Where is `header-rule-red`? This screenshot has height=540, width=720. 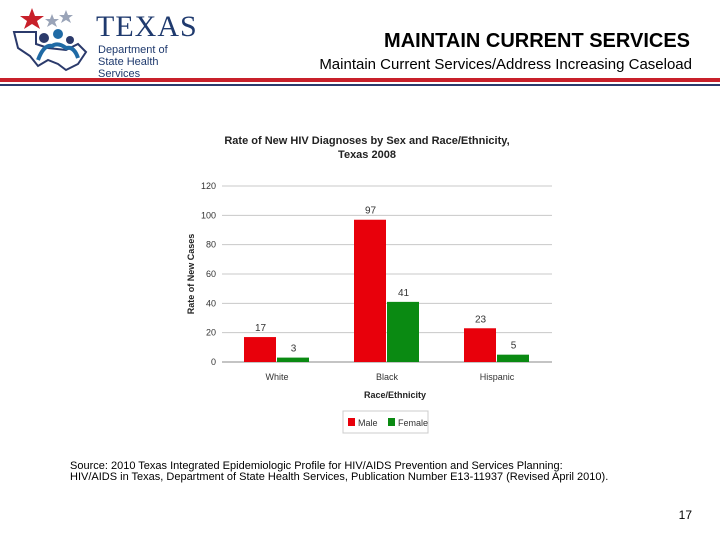 header-rule-red is located at coordinates (360, 80).